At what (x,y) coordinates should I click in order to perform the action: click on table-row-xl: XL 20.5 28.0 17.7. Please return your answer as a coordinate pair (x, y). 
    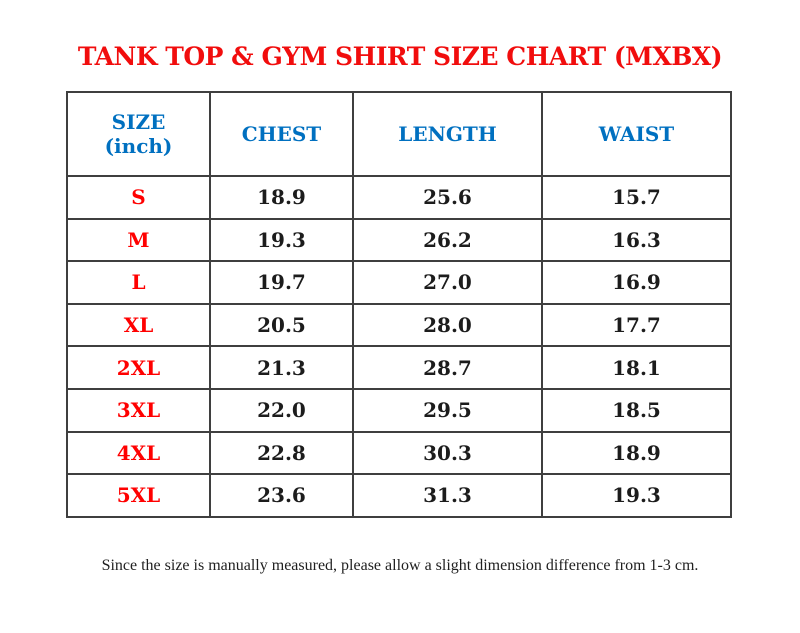
    Looking at the image, I should click on (399, 325).